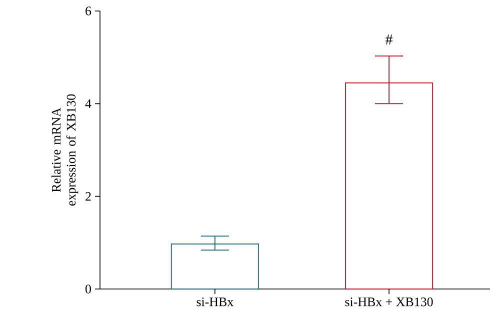  Describe the element at coordinates (88, 289) in the screenshot. I see `y-tick-label: 0` at that location.